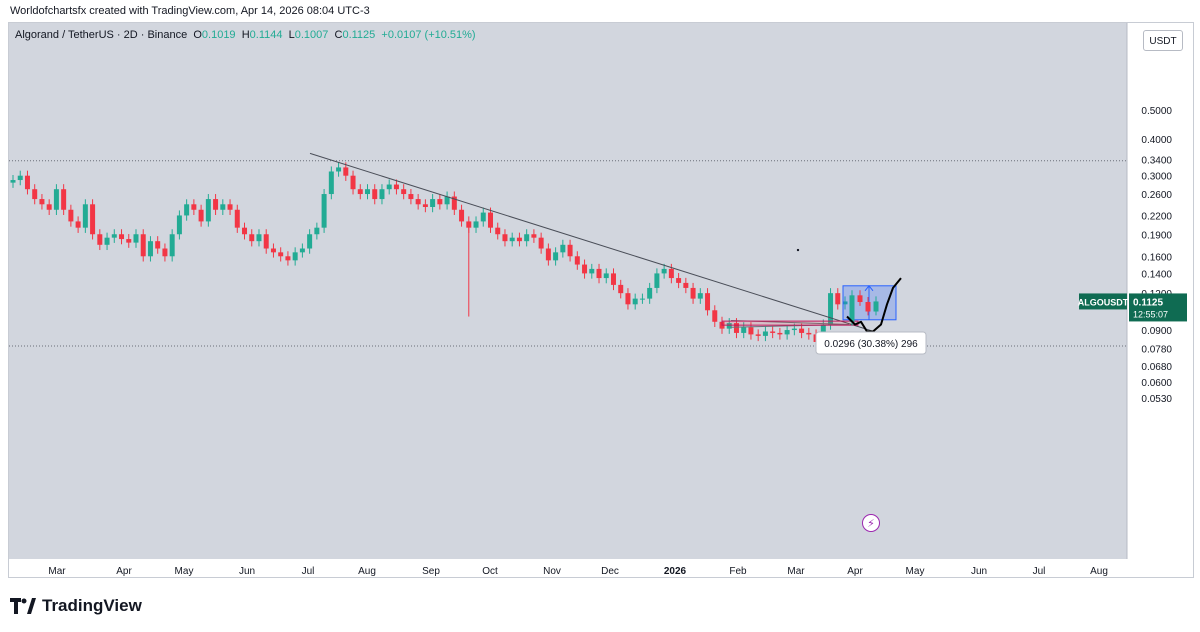 The image size is (1200, 632). What do you see at coordinates (1039, 571) in the screenshot?
I see `x-tick-label: Jul` at bounding box center [1039, 571].